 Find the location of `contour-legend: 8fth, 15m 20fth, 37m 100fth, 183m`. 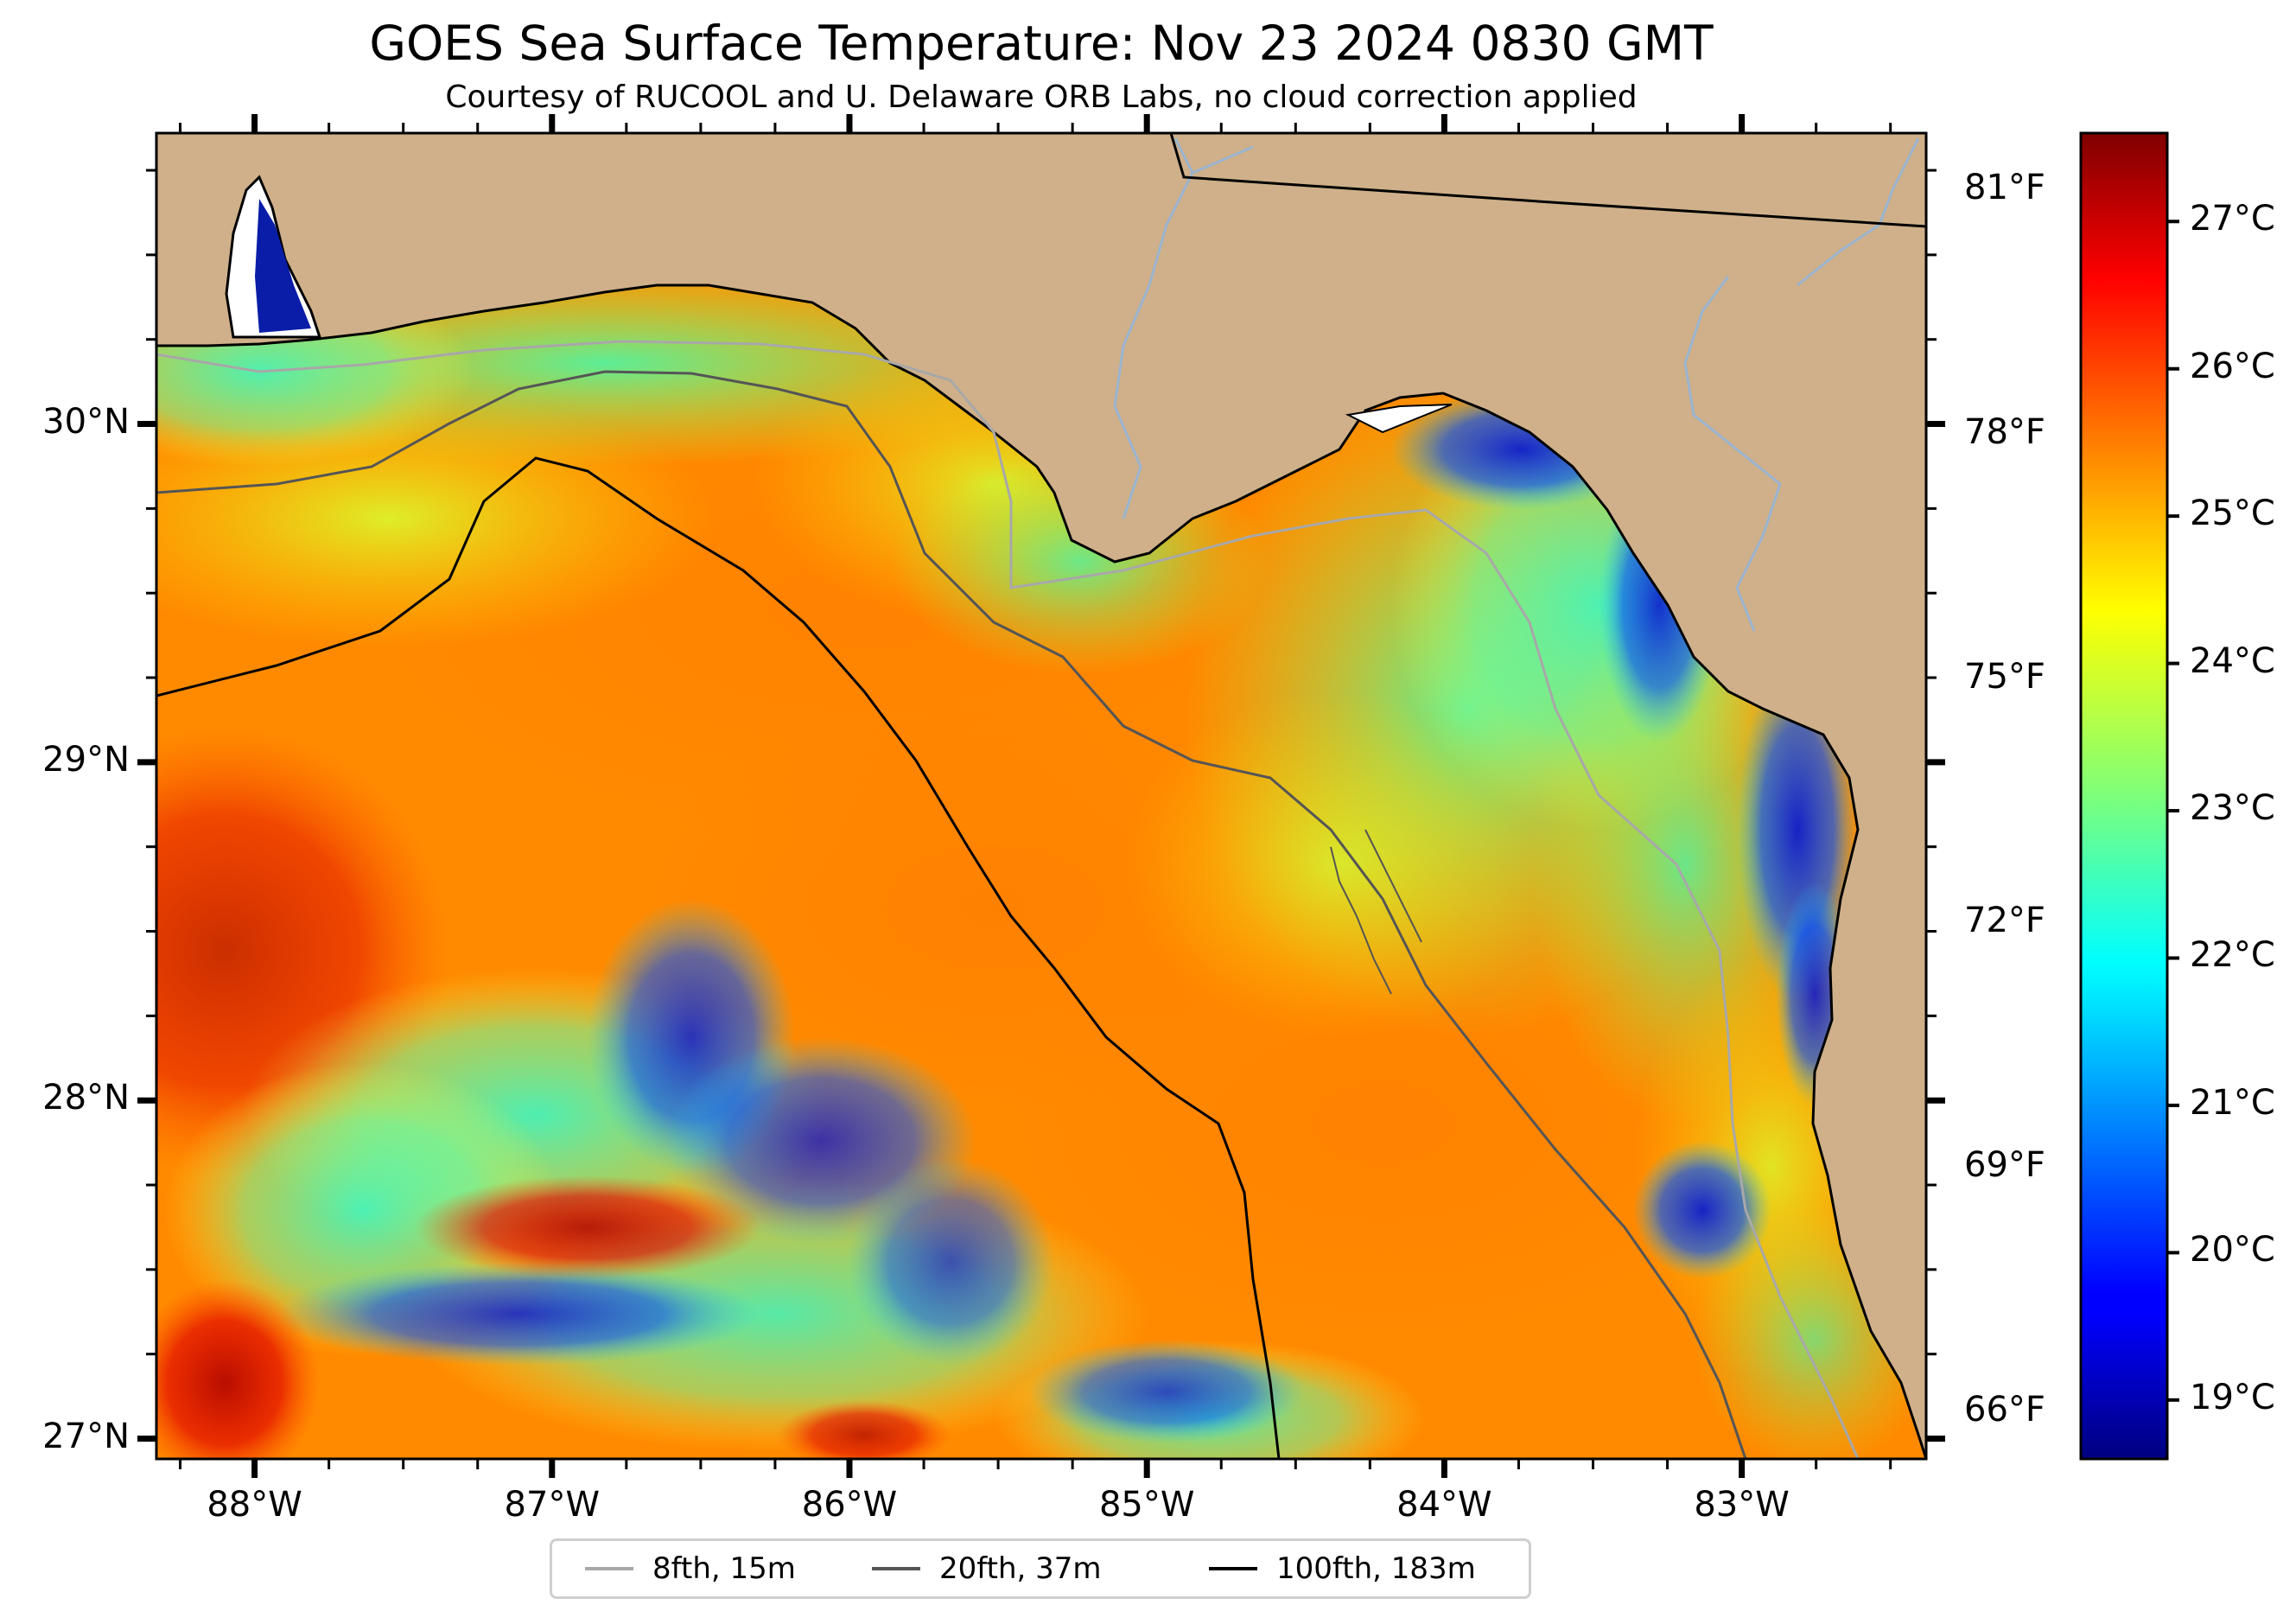

contour-legend: 8fth, 15m 20fth, 37m 100fth, 183m is located at coordinates (1040, 1568).